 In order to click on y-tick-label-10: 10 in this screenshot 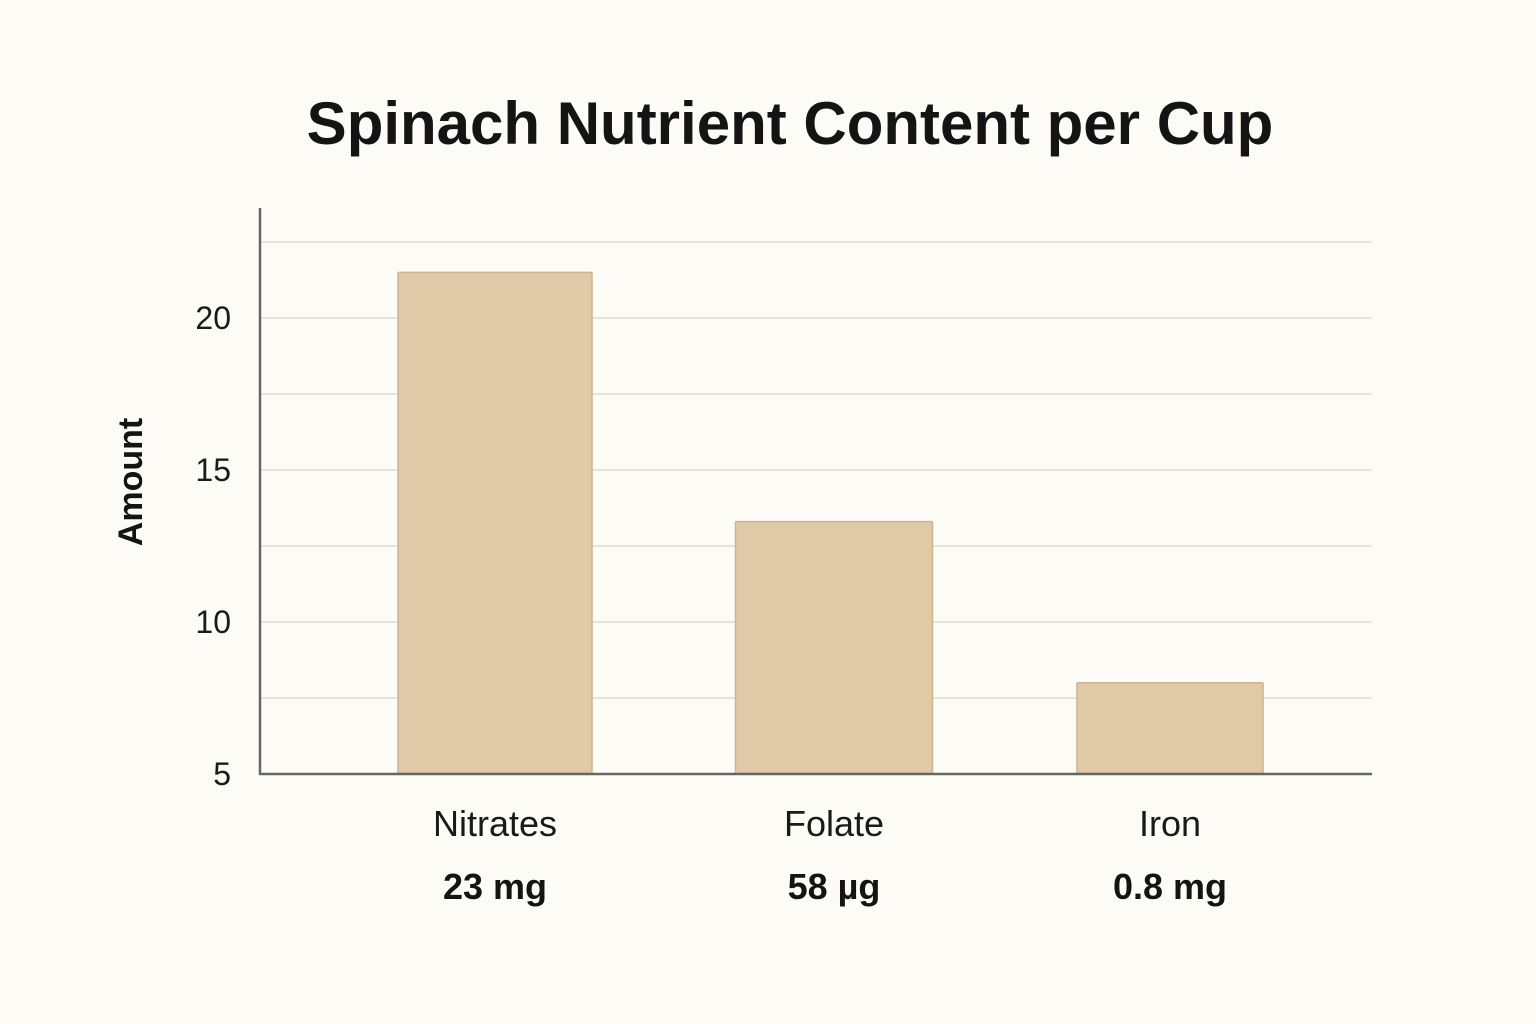, I will do `click(213, 622)`.